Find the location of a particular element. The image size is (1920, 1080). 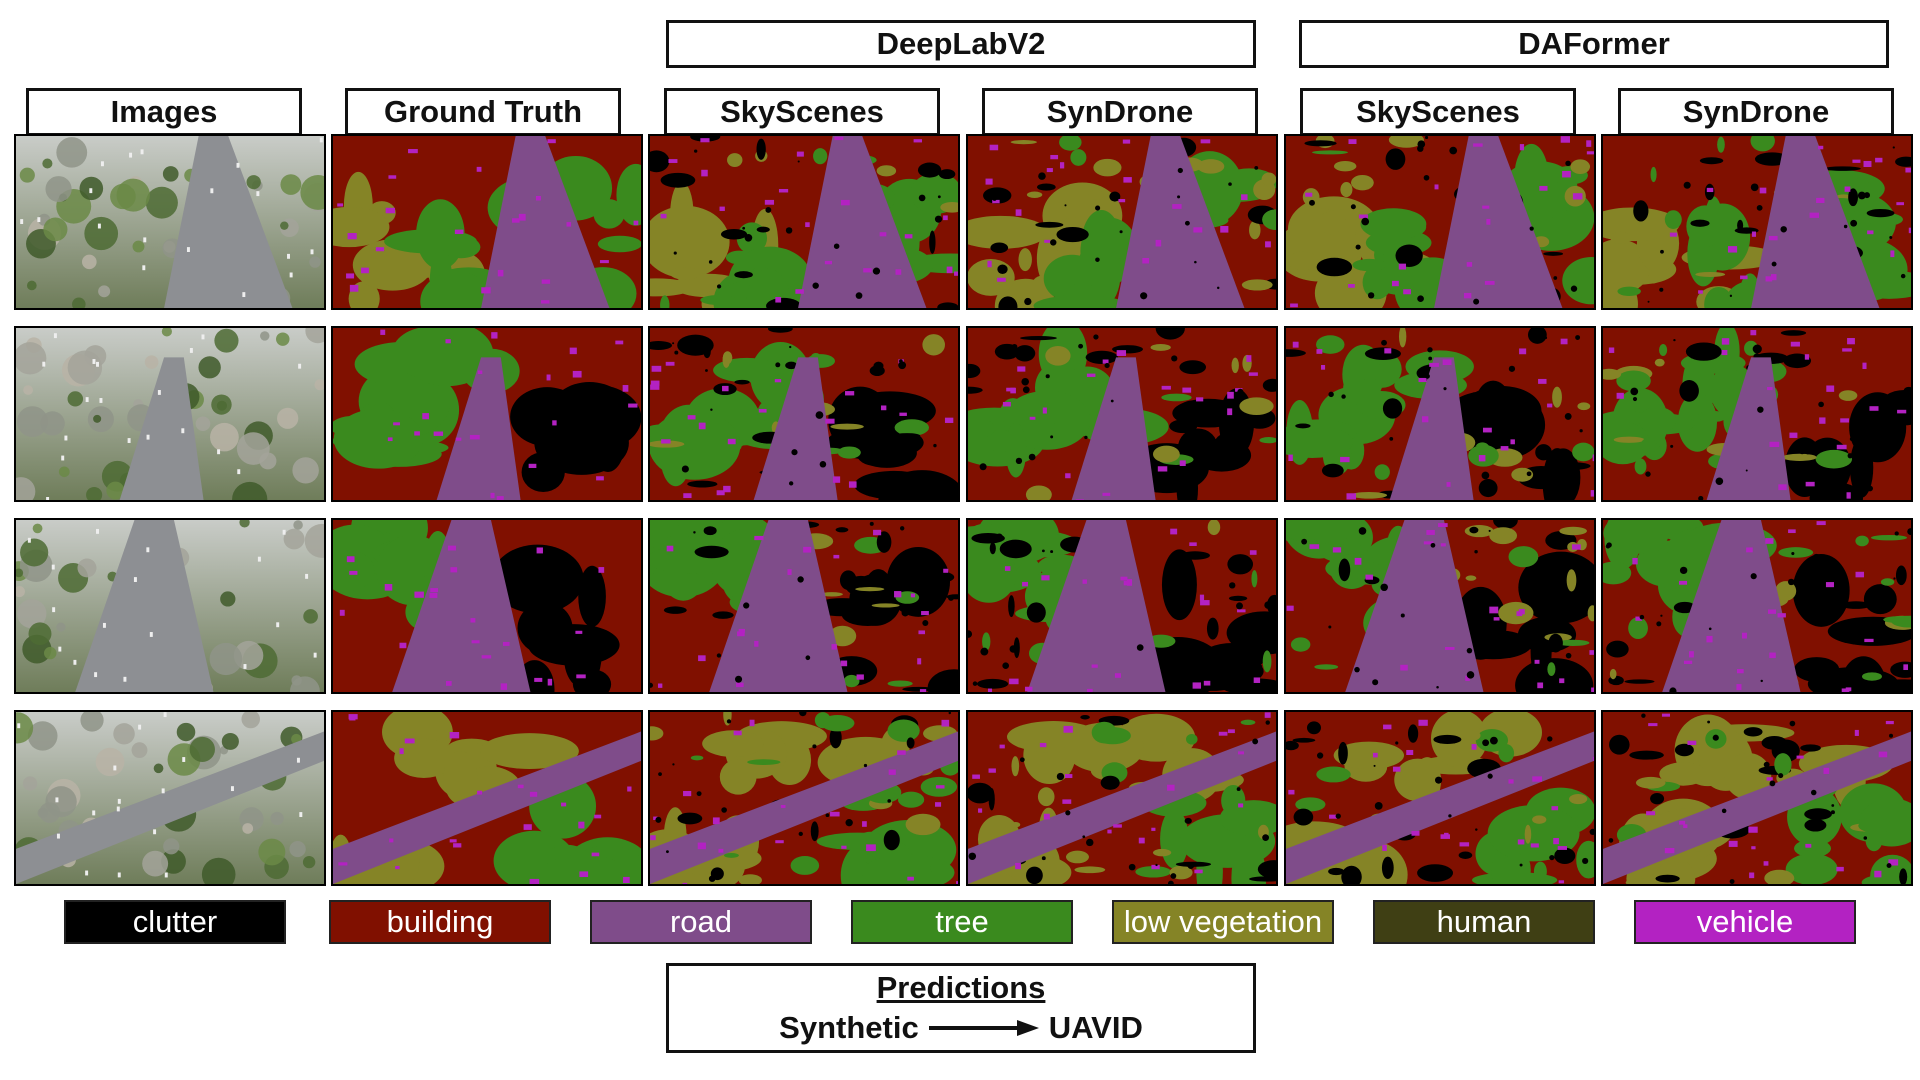

source-label: Synthetic is located at coordinates (849, 1027).